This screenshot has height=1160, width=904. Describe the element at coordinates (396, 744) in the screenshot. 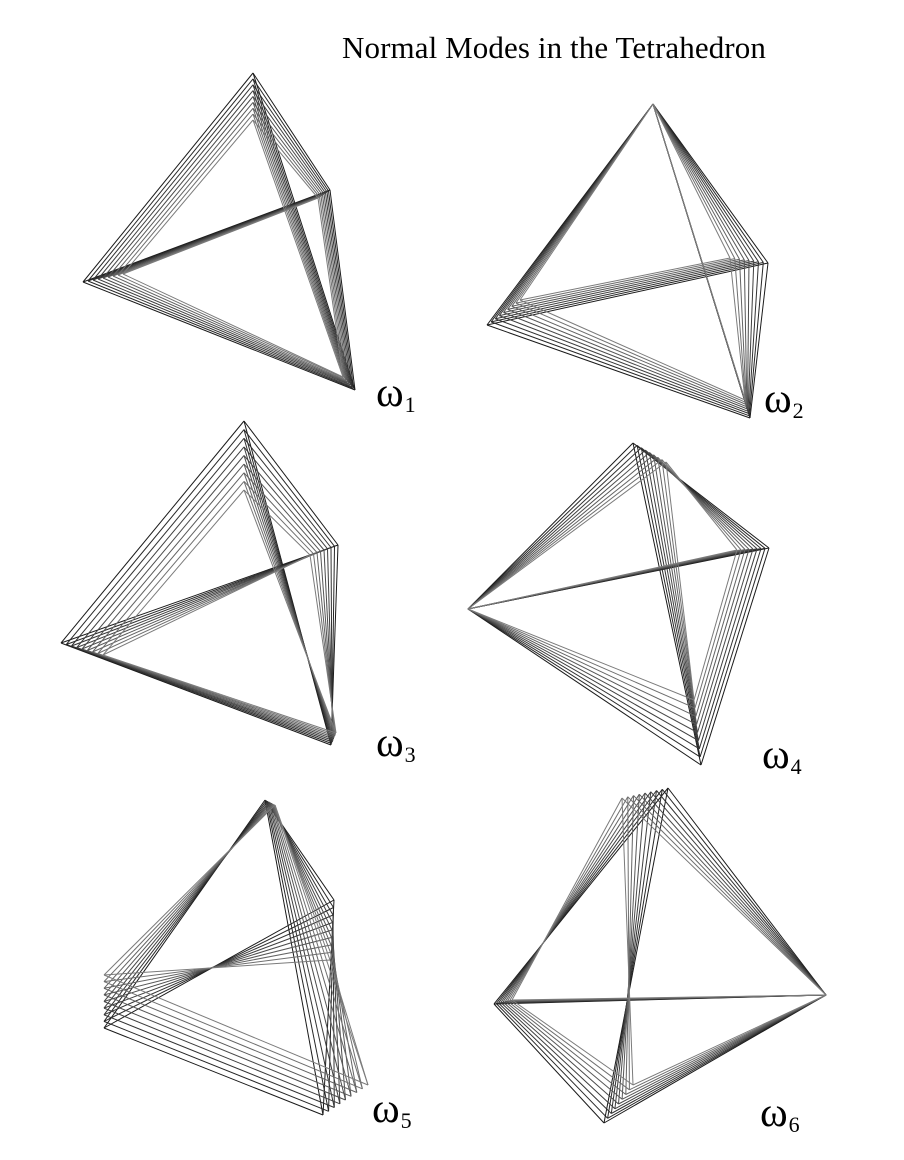

I see `mode-label-3: ω3` at that location.